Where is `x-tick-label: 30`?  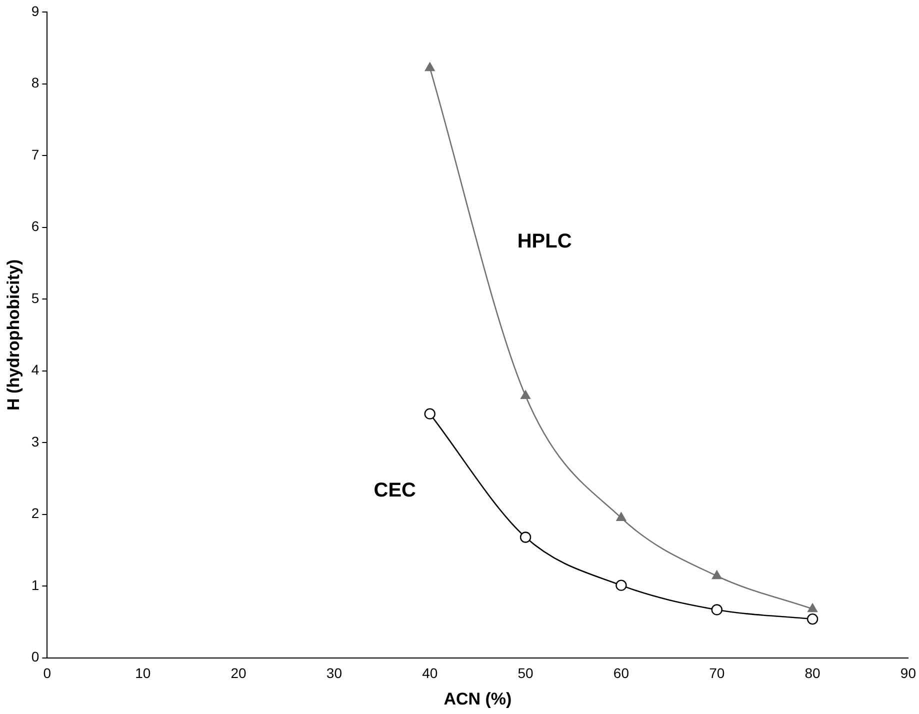 x-tick-label: 30 is located at coordinates (334, 673).